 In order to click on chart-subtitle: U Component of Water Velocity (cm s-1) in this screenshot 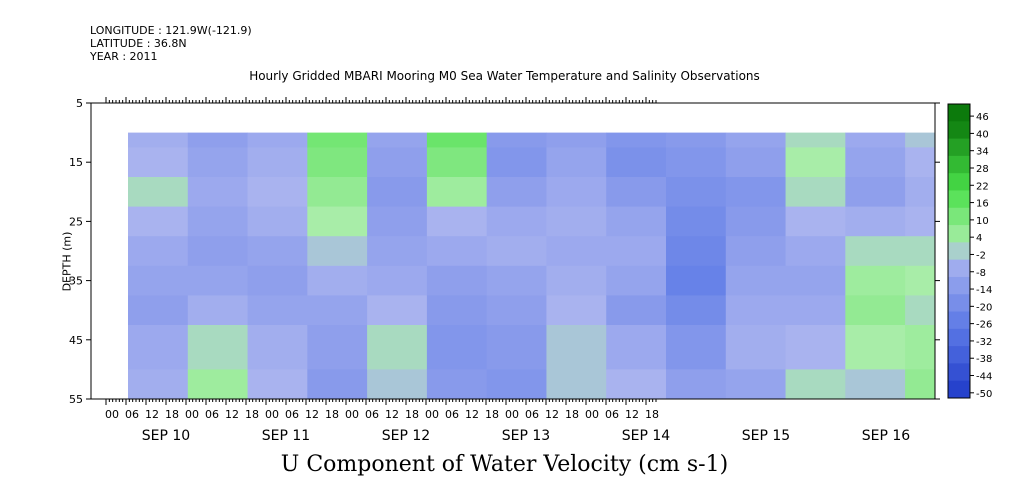, I will do `click(504, 464)`.